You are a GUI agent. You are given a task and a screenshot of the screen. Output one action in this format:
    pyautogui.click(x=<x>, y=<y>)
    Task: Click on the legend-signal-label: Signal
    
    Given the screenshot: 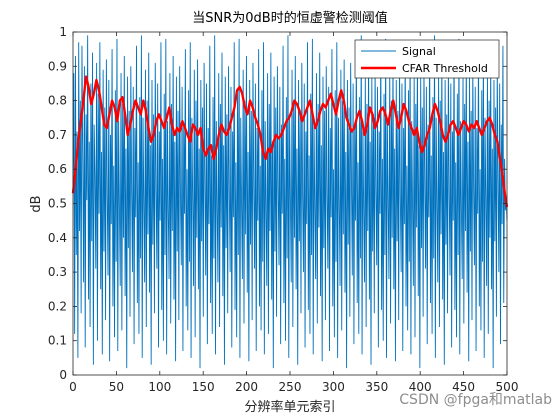 What is the action you would take?
    pyautogui.click(x=419, y=51)
    